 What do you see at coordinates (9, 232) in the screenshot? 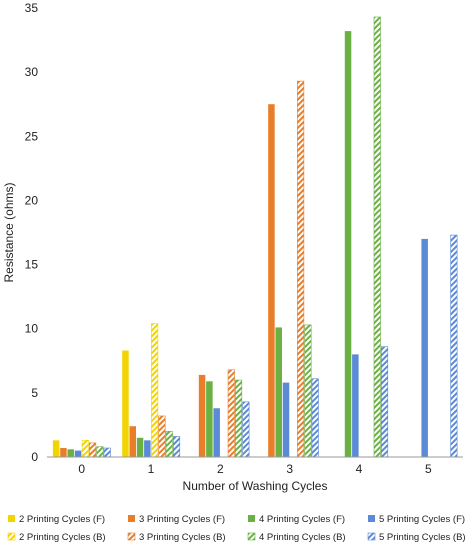
I see `y-axis-title: Resistance (ohms)` at bounding box center [9, 232].